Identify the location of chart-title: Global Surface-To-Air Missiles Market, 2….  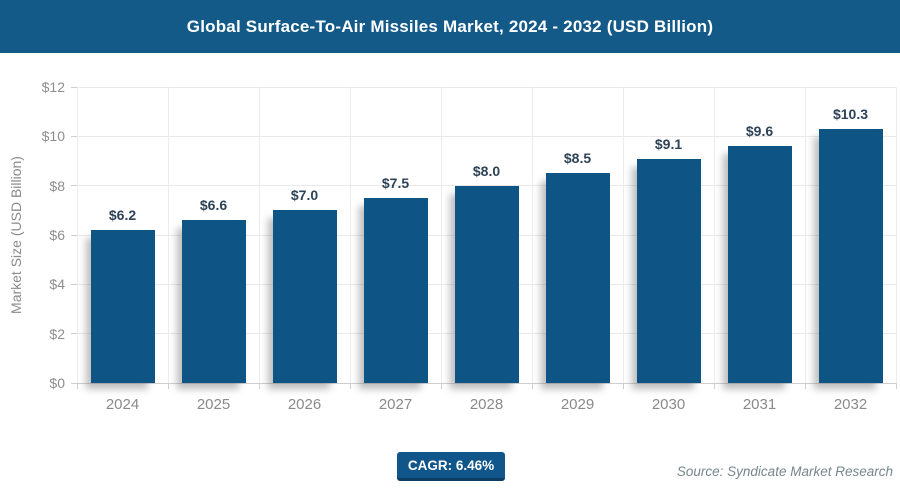
(450, 26).